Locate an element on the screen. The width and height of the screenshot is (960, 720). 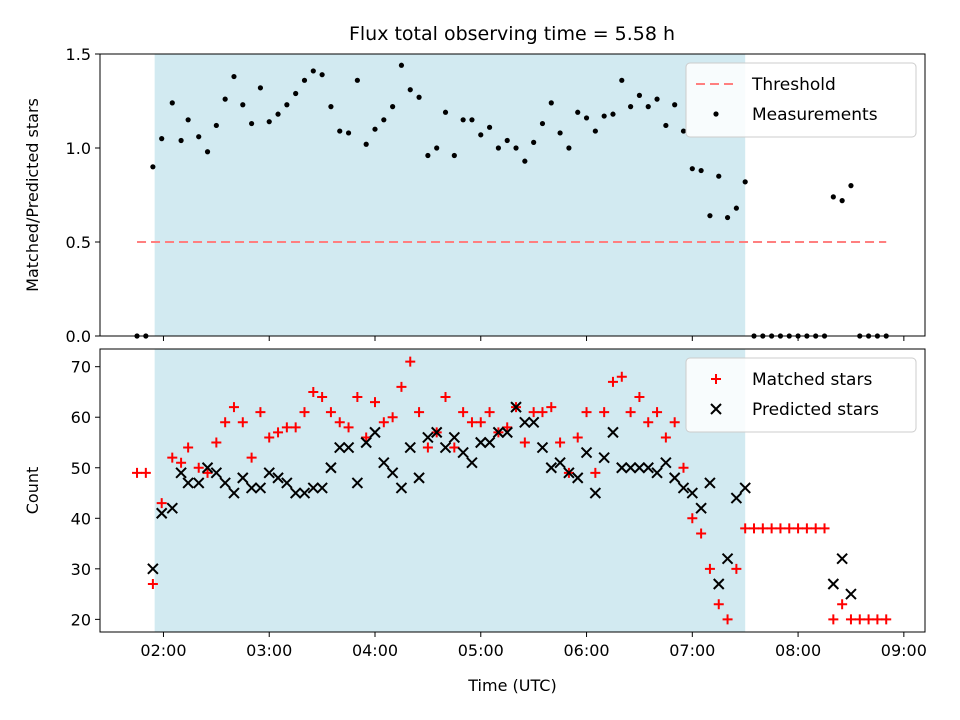
x-tick-label: 09:00 is located at coordinates (904, 650).